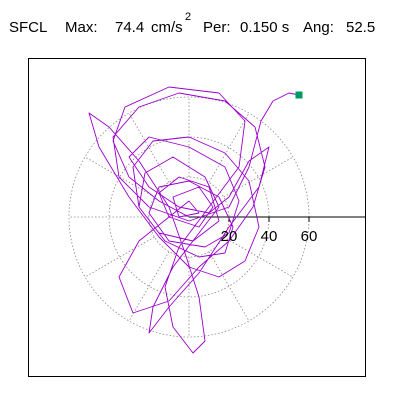 The width and height of the screenshot is (400, 400). Describe the element at coordinates (229, 236) in the screenshot. I see `radial-tick-label-20: 20` at that location.